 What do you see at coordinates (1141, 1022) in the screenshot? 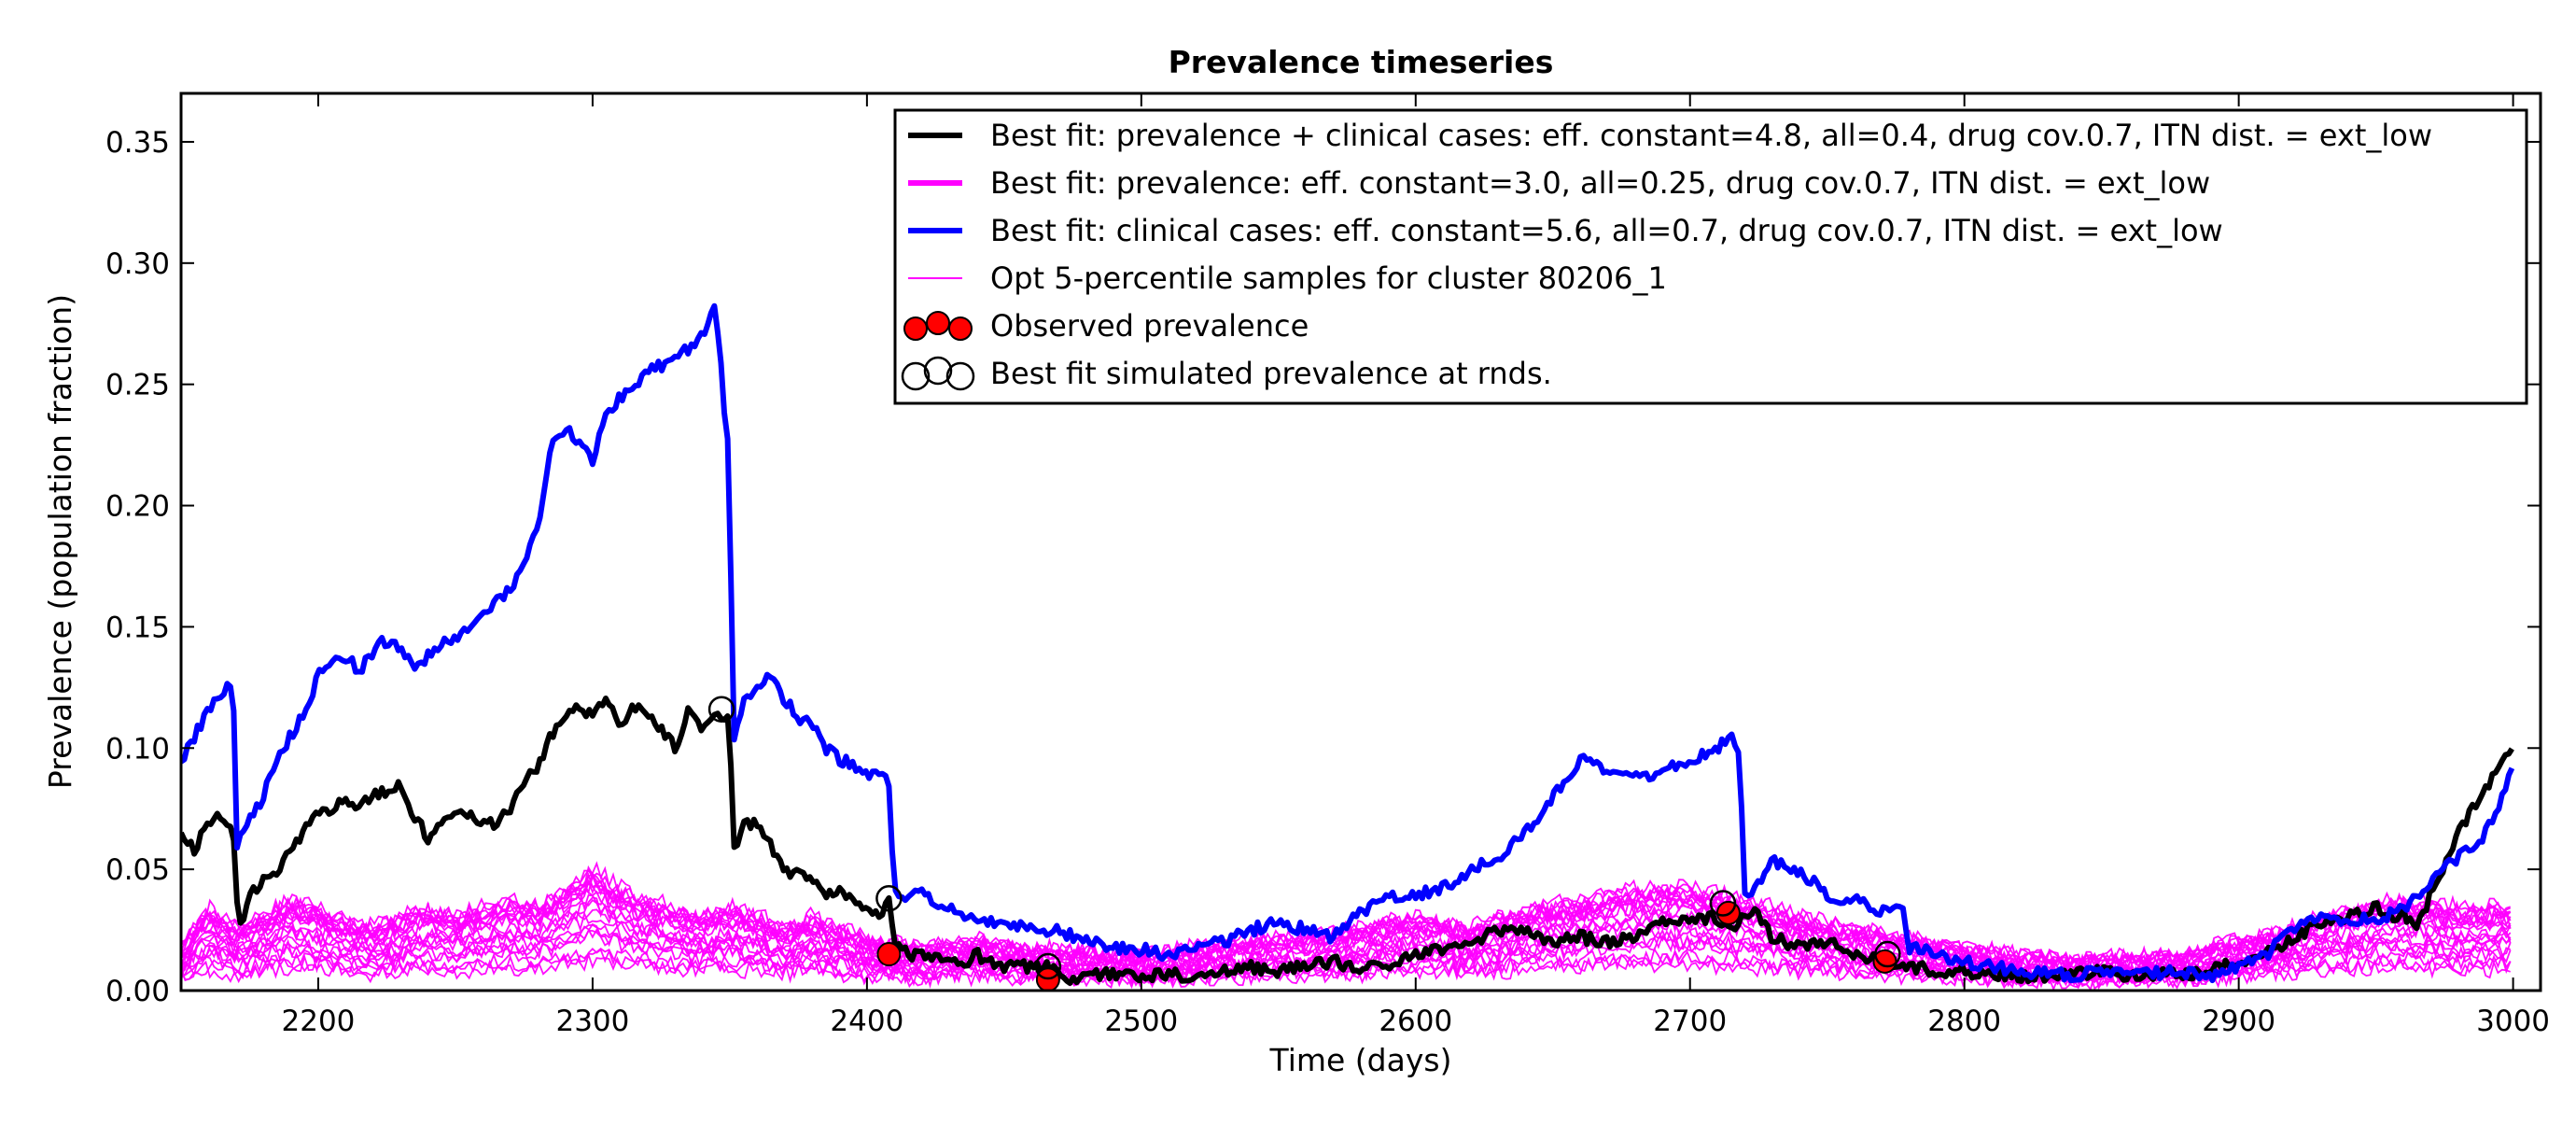
I see `x-tick-label: 2500` at bounding box center [1141, 1022].